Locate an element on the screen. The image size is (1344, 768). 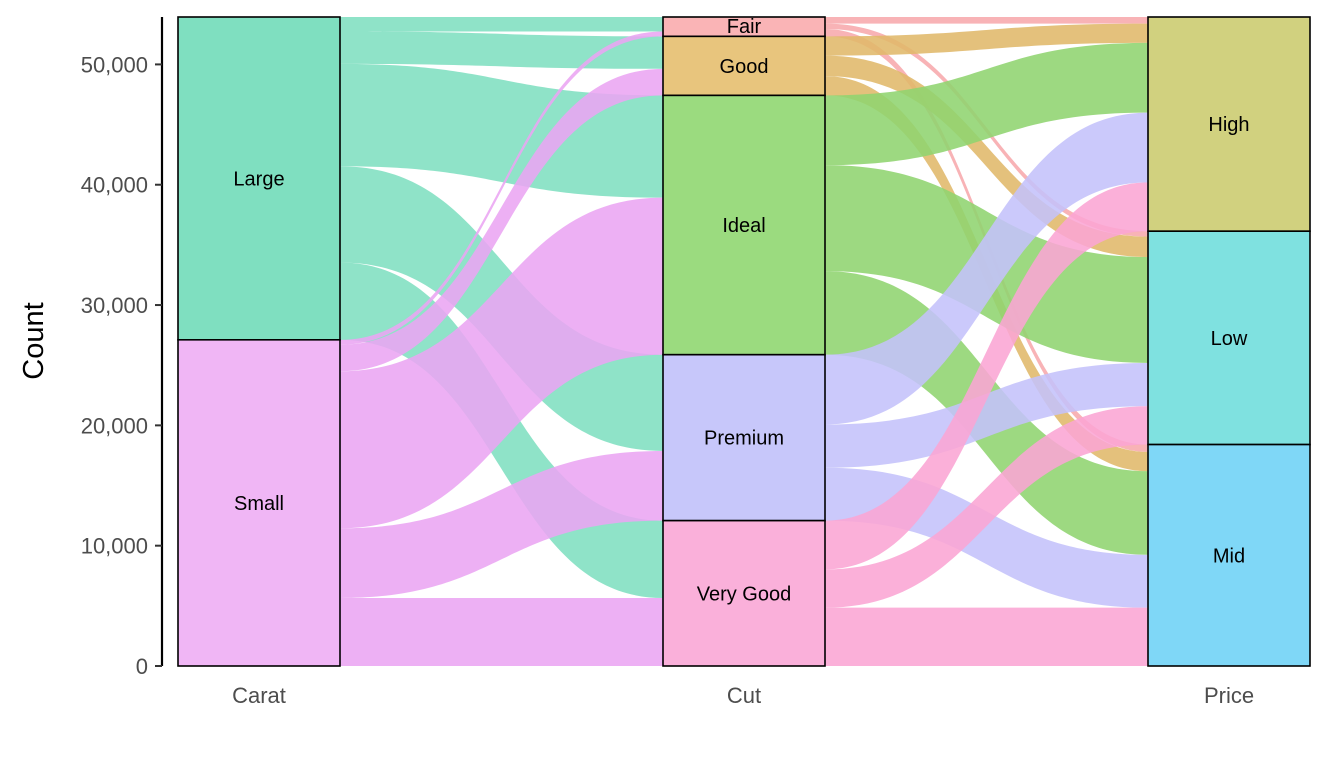
flow-small-to-premium is located at coordinates (501, 524).